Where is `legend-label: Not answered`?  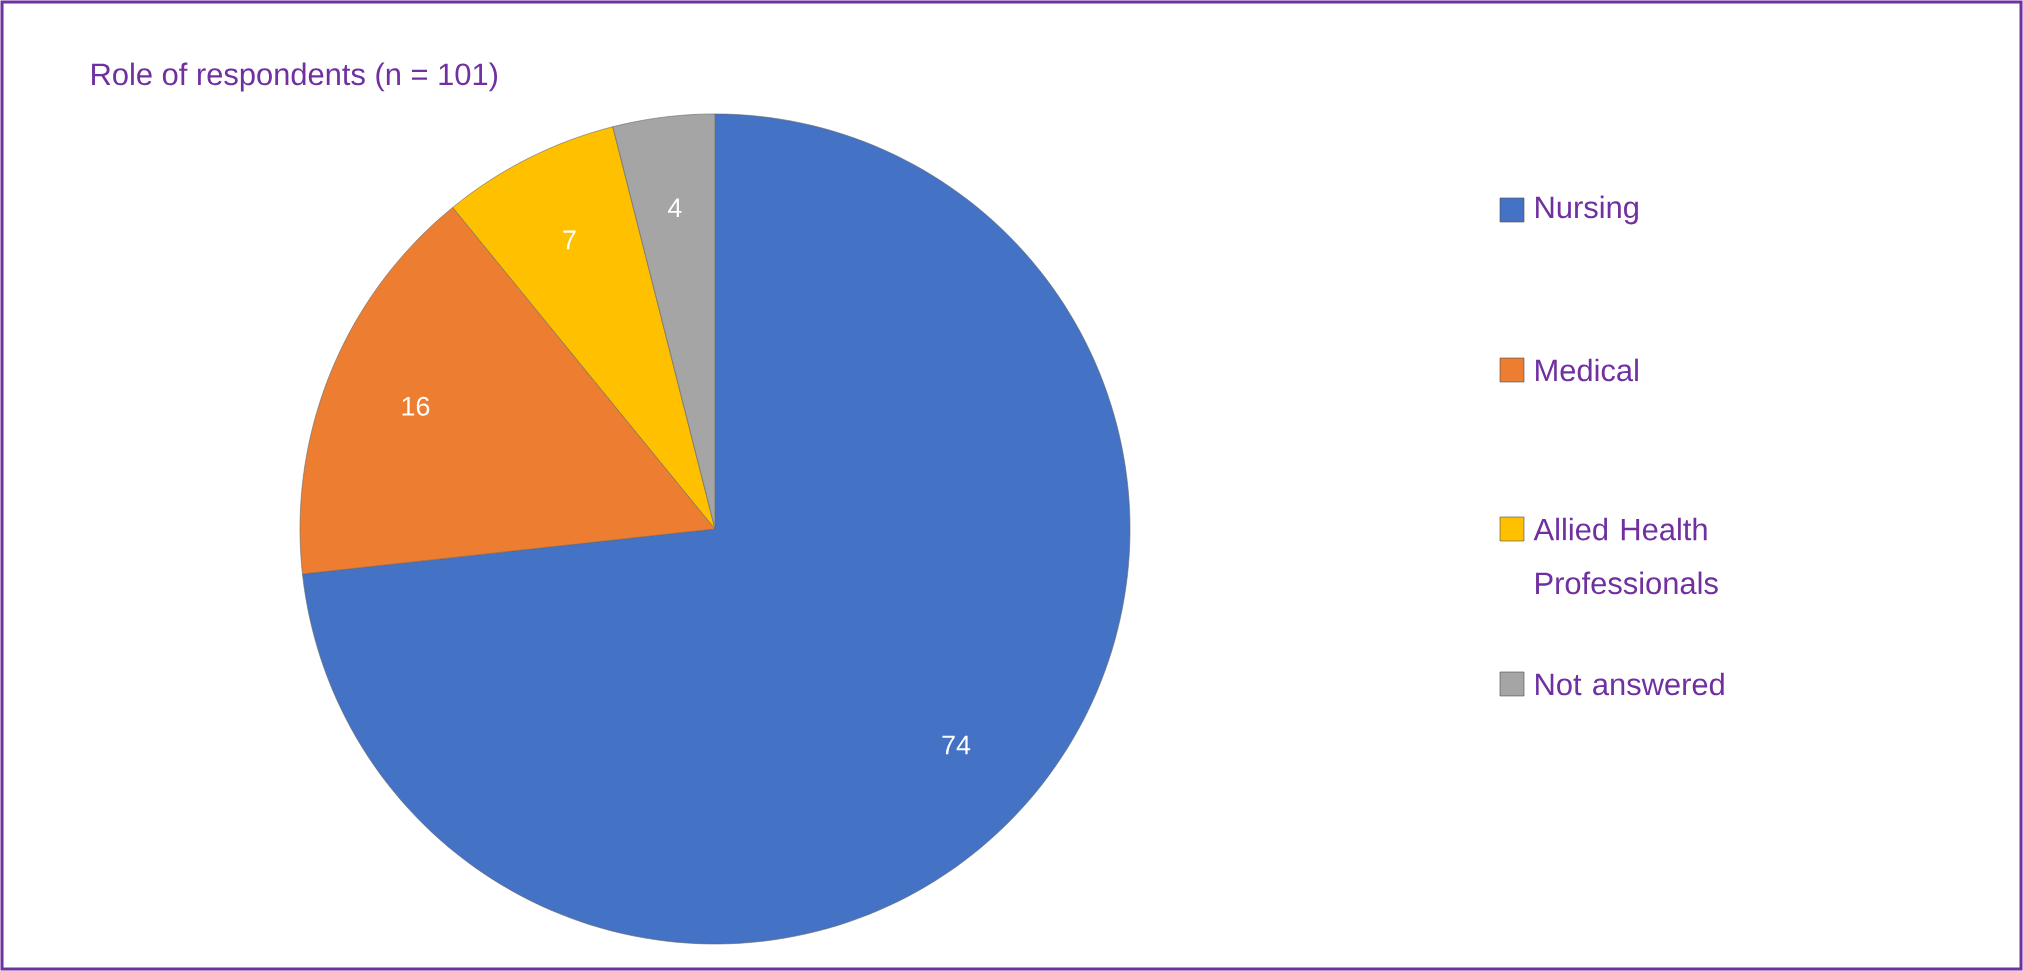 legend-label: Not answered is located at coordinates (1630, 684).